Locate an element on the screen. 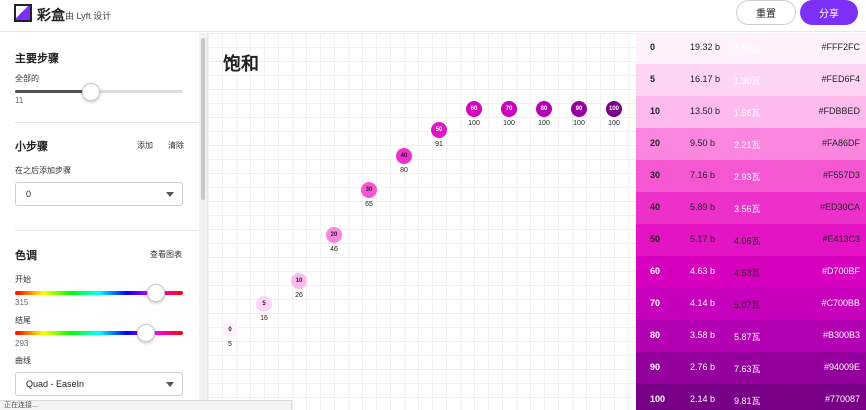  main-steps-slider-thumb is located at coordinates (90, 92).